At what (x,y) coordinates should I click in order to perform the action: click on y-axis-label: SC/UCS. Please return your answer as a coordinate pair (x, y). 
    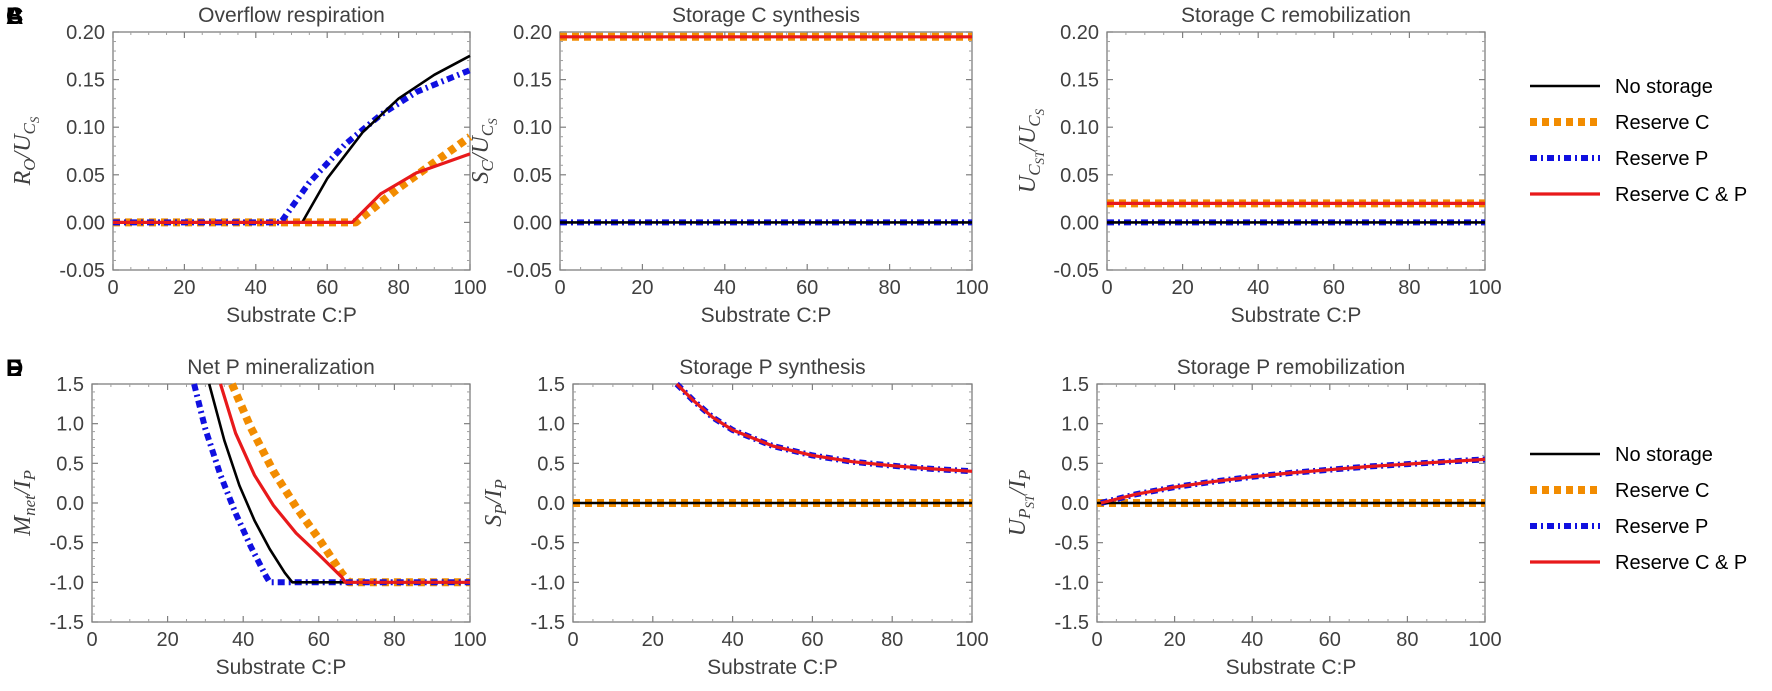
    Looking at the image, I should click on (484, 151).